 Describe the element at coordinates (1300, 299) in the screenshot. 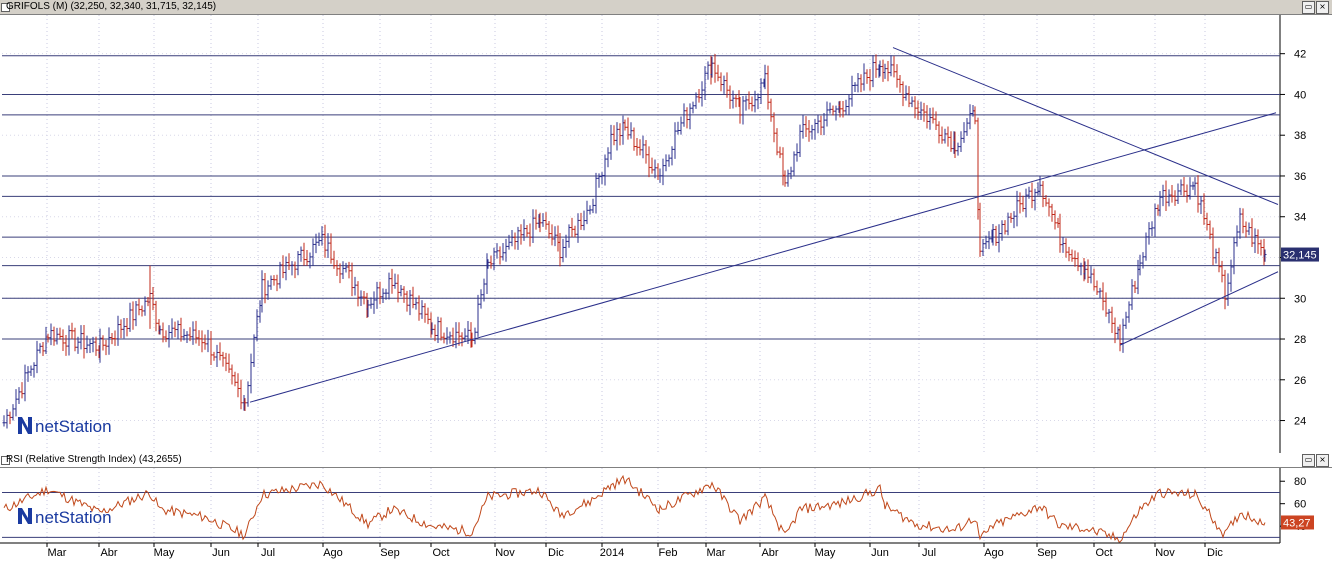

I see `y-tick-label: 30` at that location.